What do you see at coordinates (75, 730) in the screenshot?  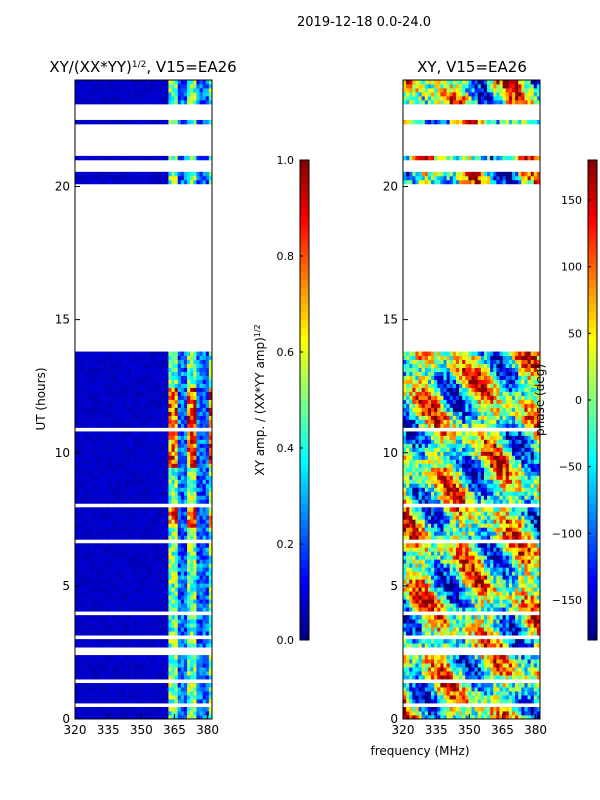 I see `x-tick-label: 320` at bounding box center [75, 730].